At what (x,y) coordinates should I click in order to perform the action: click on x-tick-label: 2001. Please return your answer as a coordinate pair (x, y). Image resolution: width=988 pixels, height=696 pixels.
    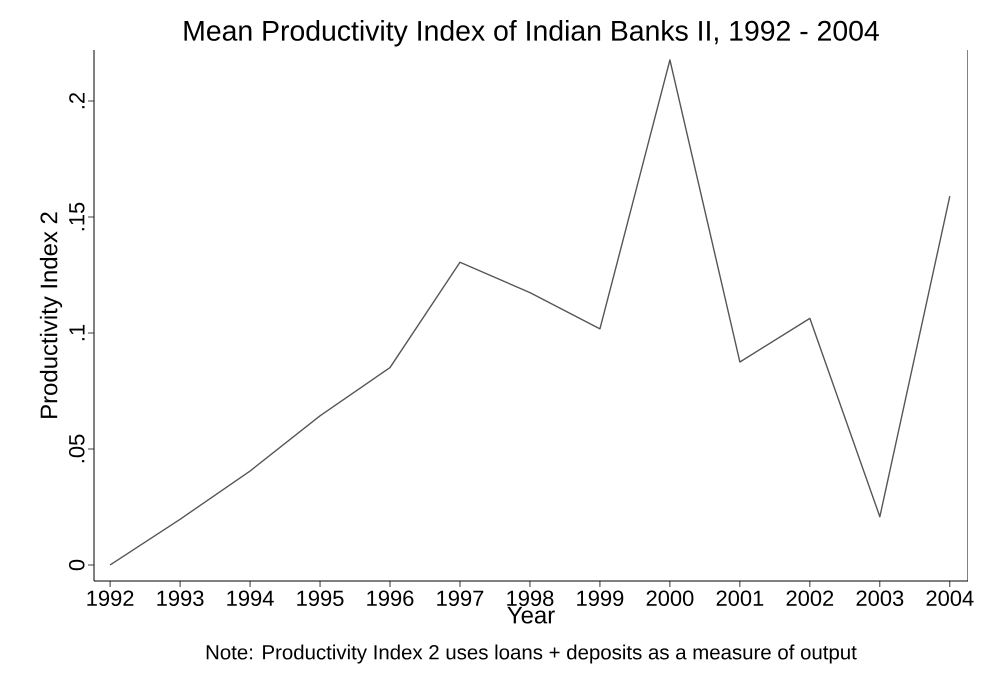
    Looking at the image, I should click on (740, 598).